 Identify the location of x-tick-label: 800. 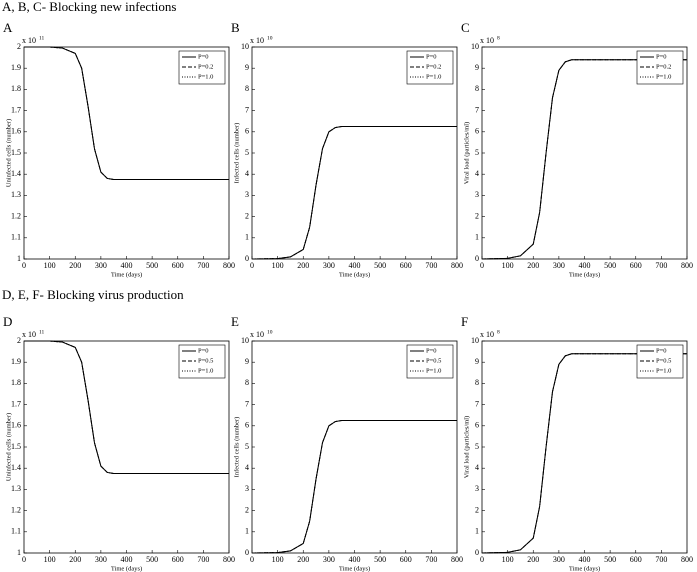
(229, 559).